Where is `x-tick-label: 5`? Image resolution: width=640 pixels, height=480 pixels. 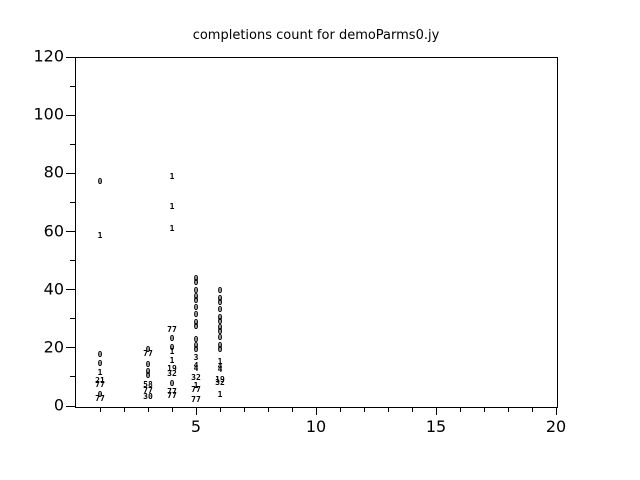 x-tick-label: 5 is located at coordinates (196, 426).